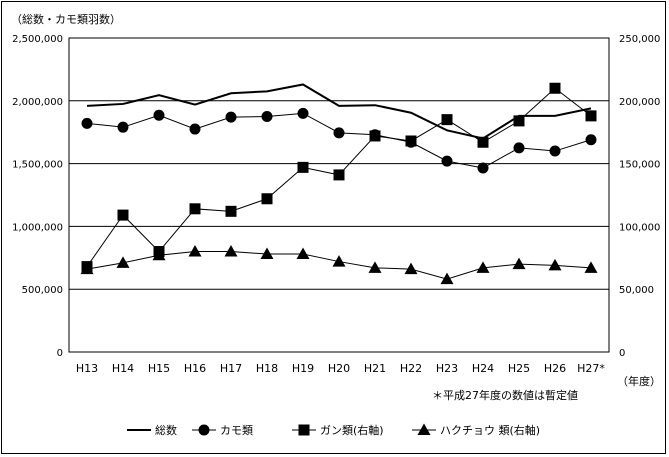 This screenshot has height=457, width=669. I want to click on x-tick-label: H23, so click(447, 368).